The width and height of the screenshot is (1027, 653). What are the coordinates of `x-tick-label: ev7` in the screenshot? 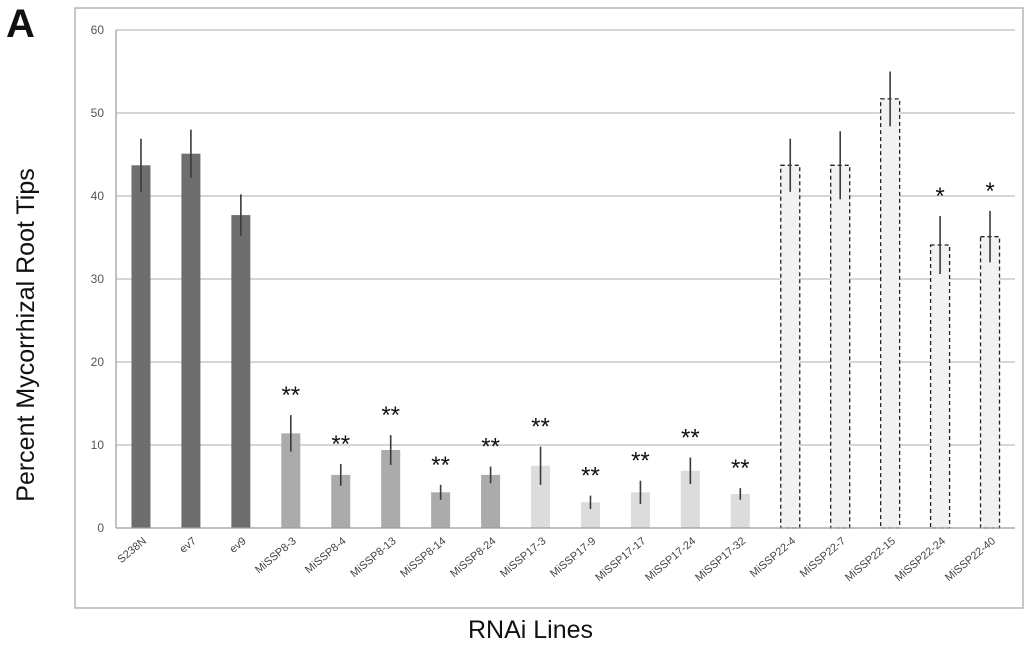 It's located at (188, 545).